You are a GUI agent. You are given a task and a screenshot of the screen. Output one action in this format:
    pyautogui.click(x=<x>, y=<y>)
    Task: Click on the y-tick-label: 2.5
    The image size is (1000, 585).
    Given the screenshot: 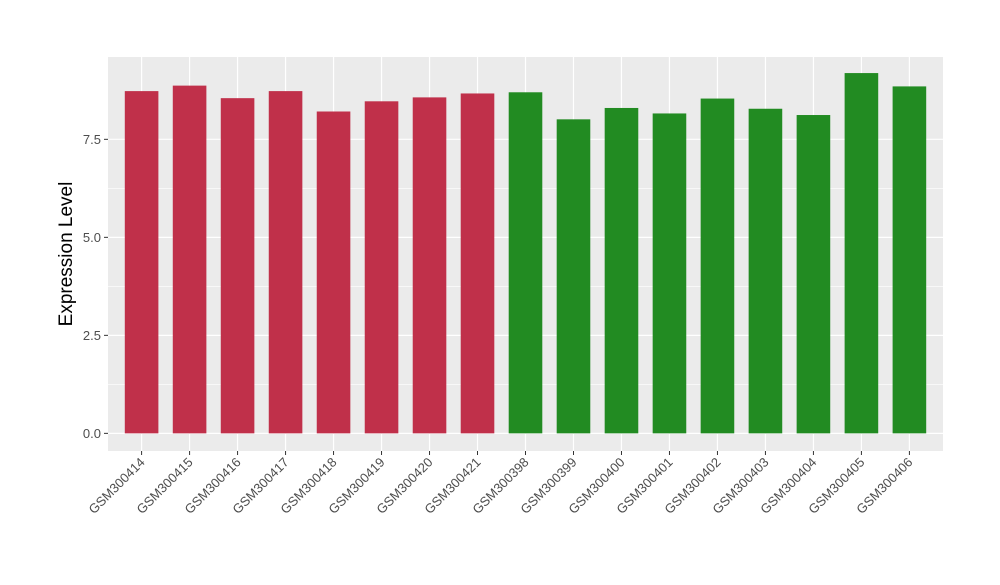 What is the action you would take?
    pyautogui.click(x=92, y=335)
    